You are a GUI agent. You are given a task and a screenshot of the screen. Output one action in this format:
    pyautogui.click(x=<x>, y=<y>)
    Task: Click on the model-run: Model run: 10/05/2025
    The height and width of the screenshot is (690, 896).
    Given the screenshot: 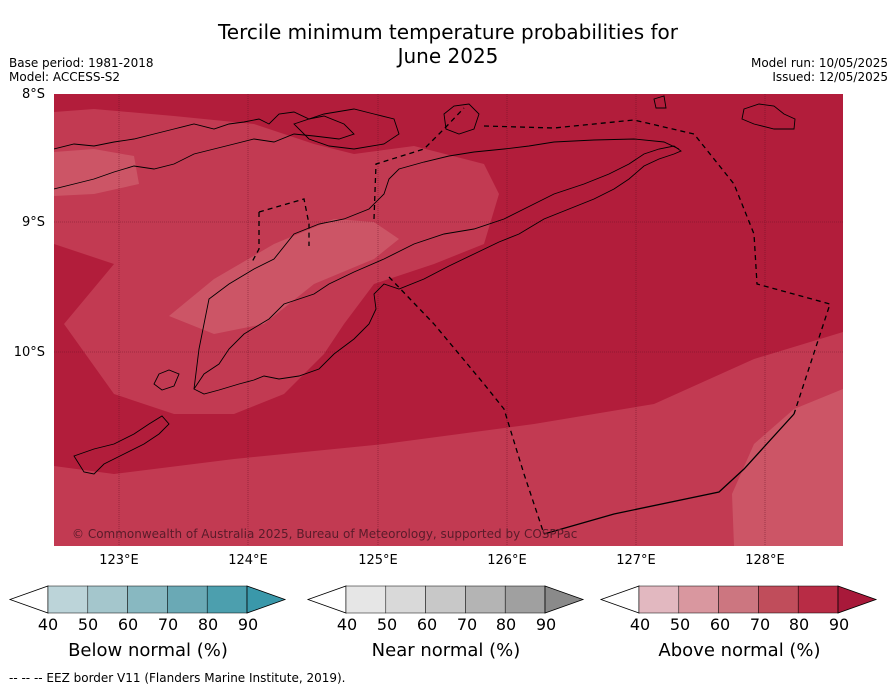 What is the action you would take?
    pyautogui.click(x=819, y=63)
    